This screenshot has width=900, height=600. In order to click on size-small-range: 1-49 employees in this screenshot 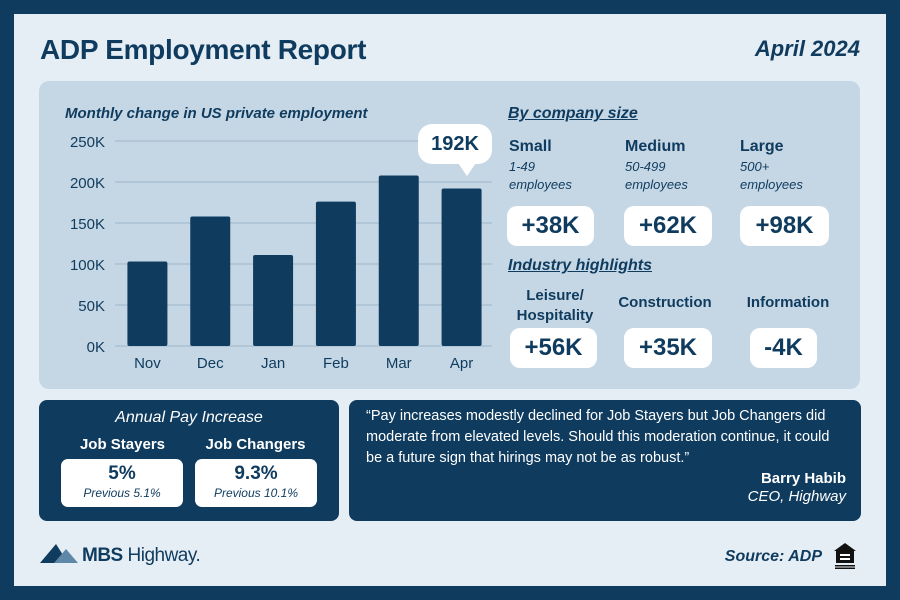, I will do `click(540, 175)`.